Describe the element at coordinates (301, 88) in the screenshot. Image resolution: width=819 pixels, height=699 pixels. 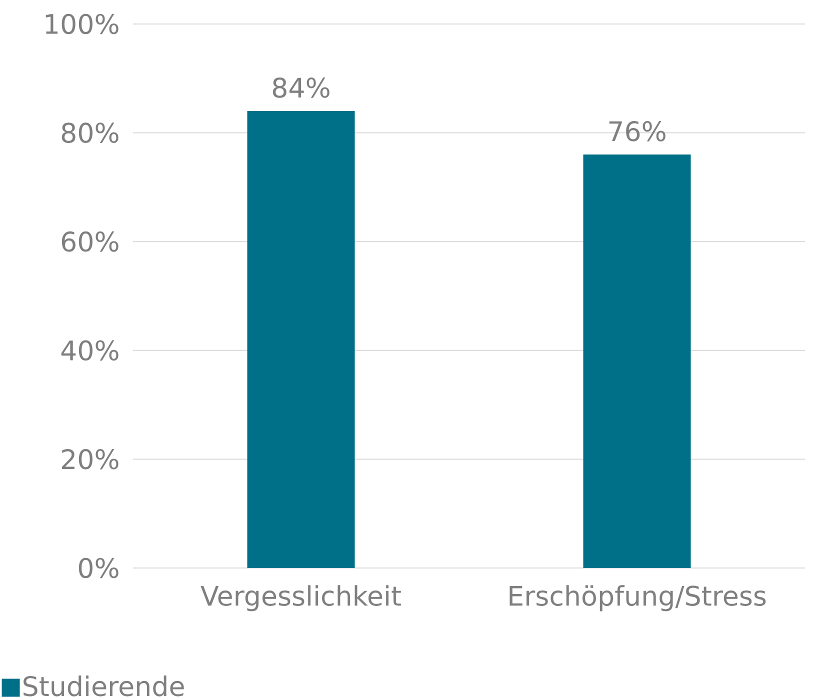
I see `data-label: 84%` at that location.